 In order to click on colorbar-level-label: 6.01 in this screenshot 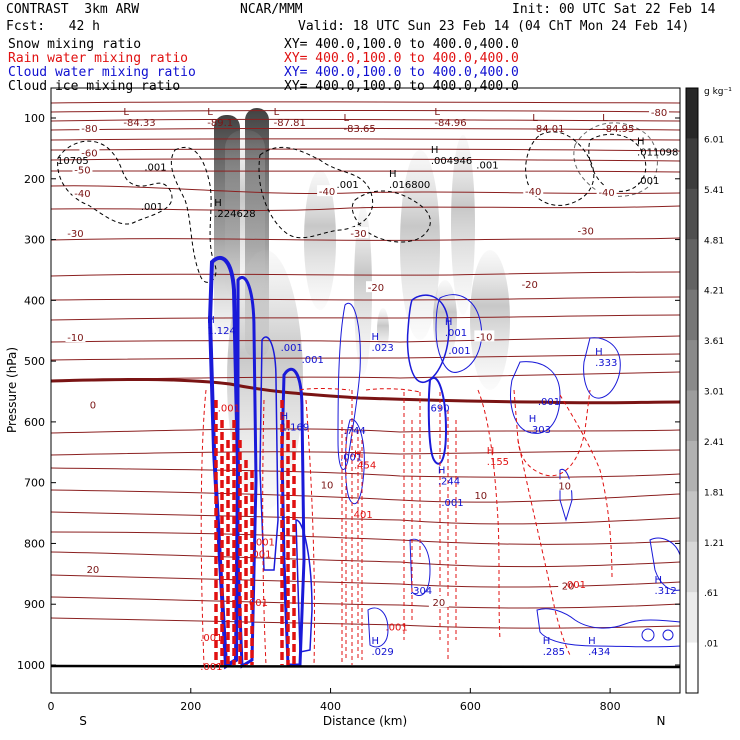, I will do `click(714, 140)`.